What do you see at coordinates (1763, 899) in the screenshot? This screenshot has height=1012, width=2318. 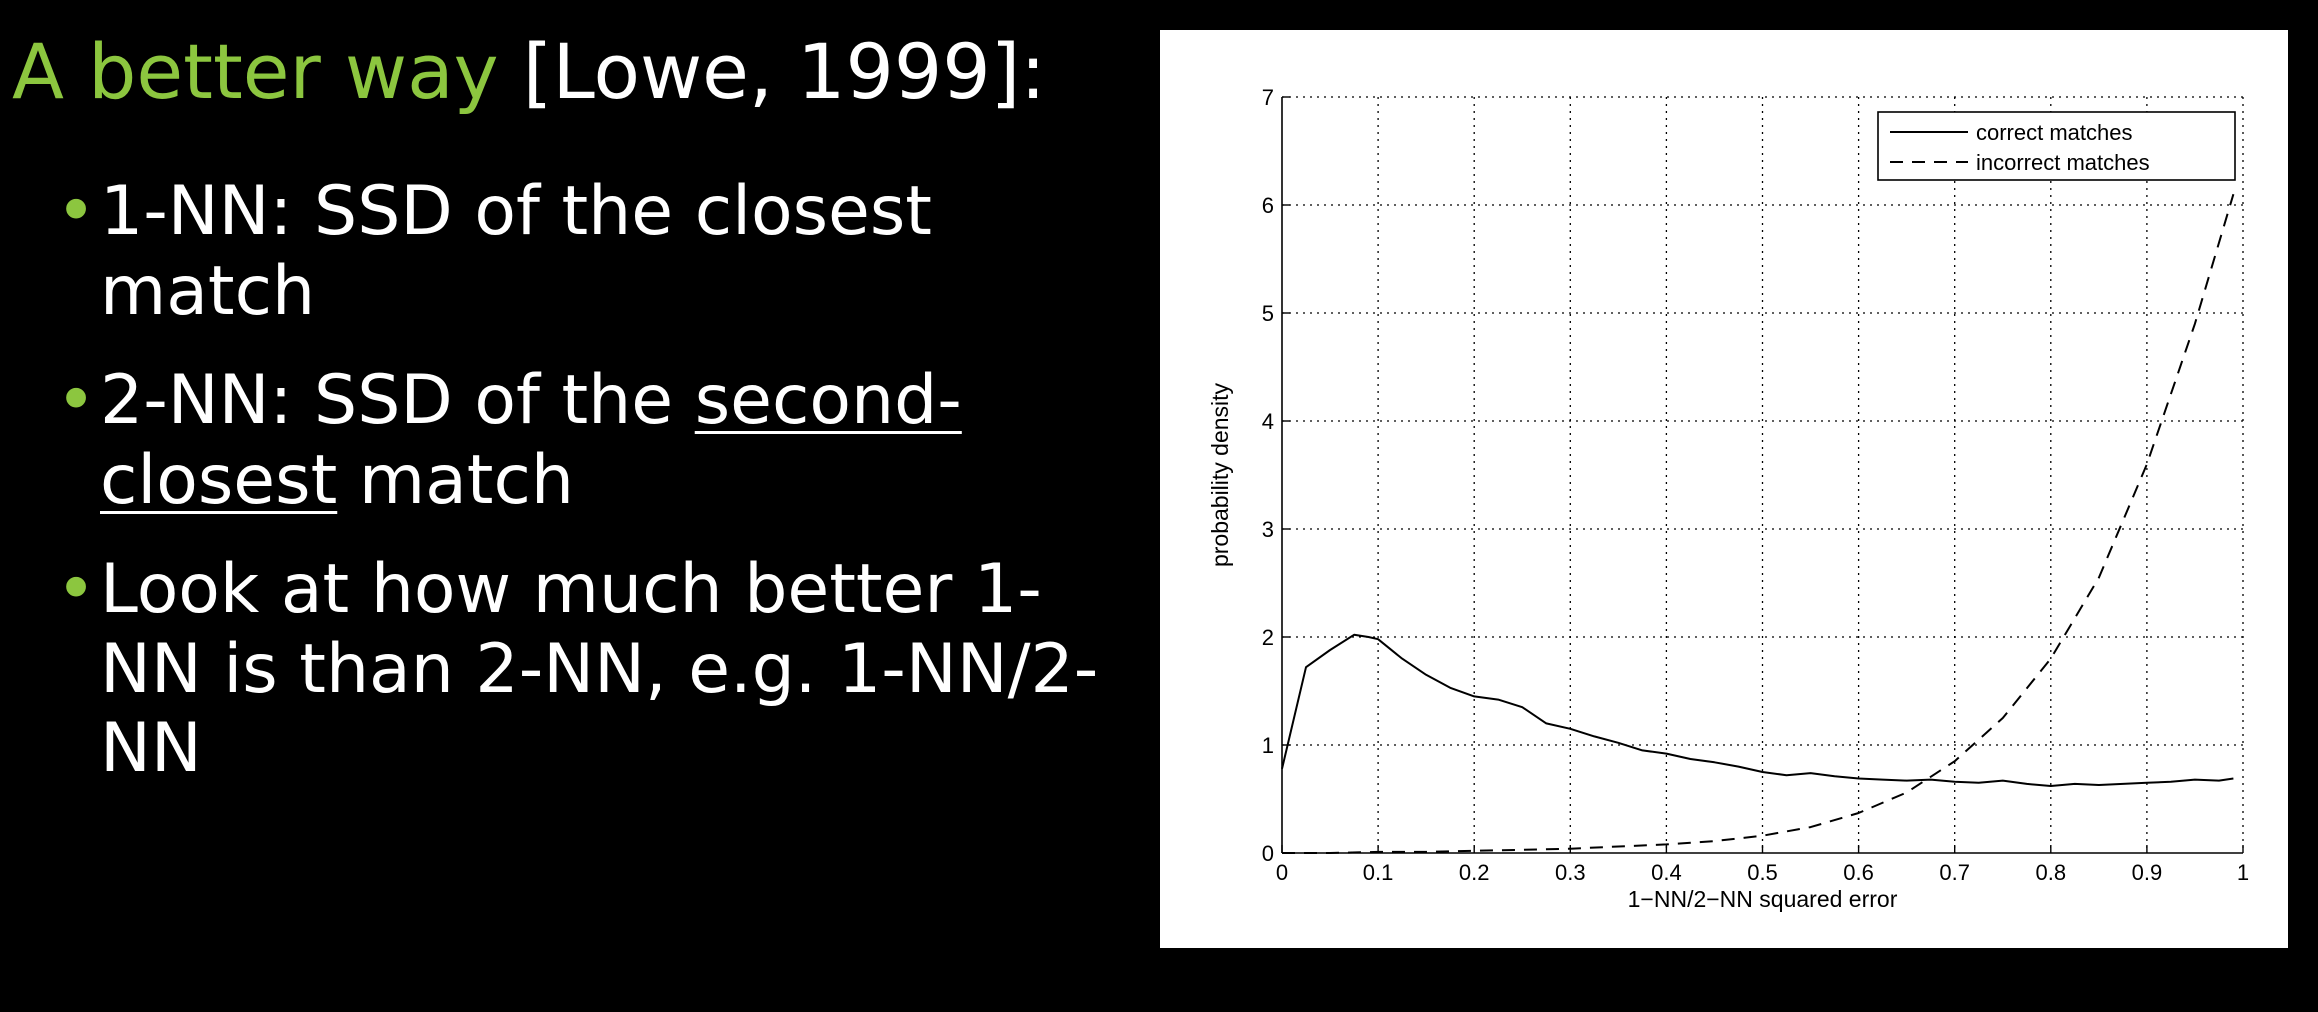 I see `x-axis-label: 1−NN/2−NN squared error` at bounding box center [1763, 899].